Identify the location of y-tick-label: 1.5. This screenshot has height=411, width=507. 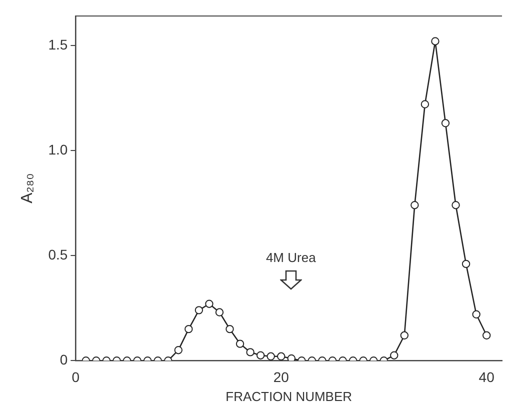
(58, 44).